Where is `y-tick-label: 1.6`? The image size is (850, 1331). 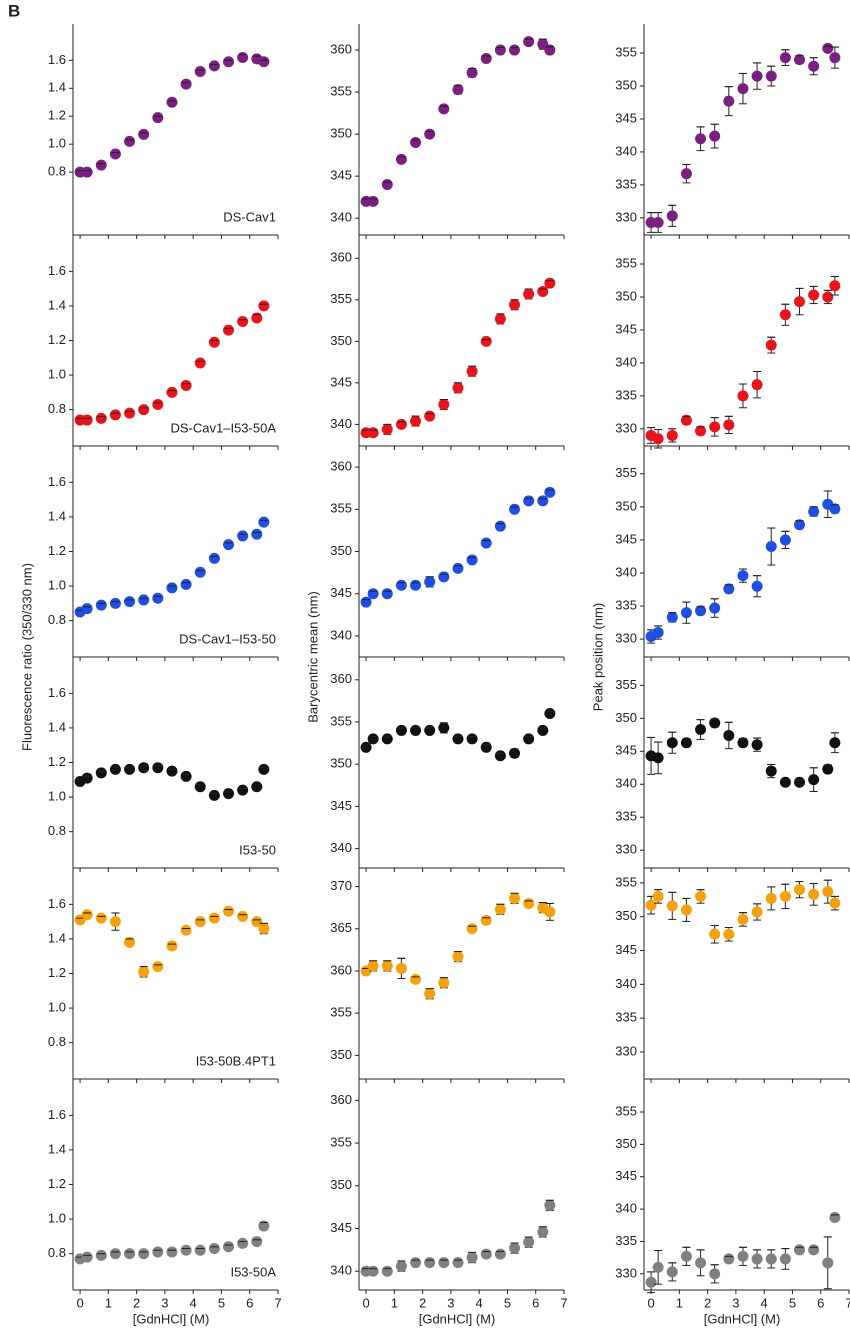 y-tick-label: 1.6 is located at coordinates (57, 1114).